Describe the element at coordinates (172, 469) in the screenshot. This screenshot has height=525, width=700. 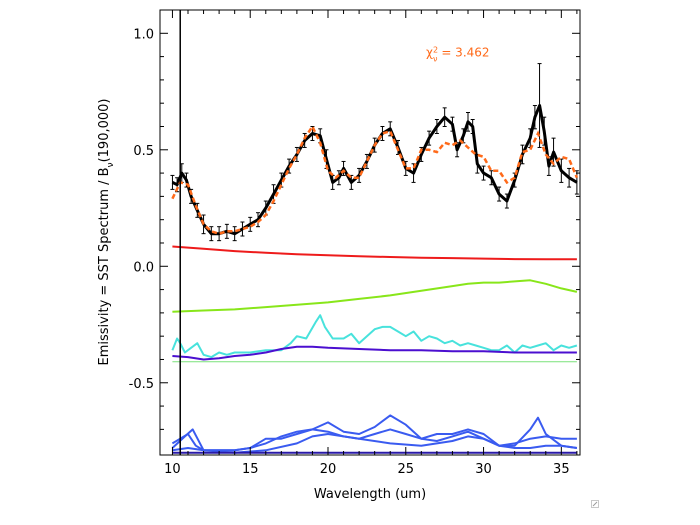
I see `x-tick-label: 10` at that location.